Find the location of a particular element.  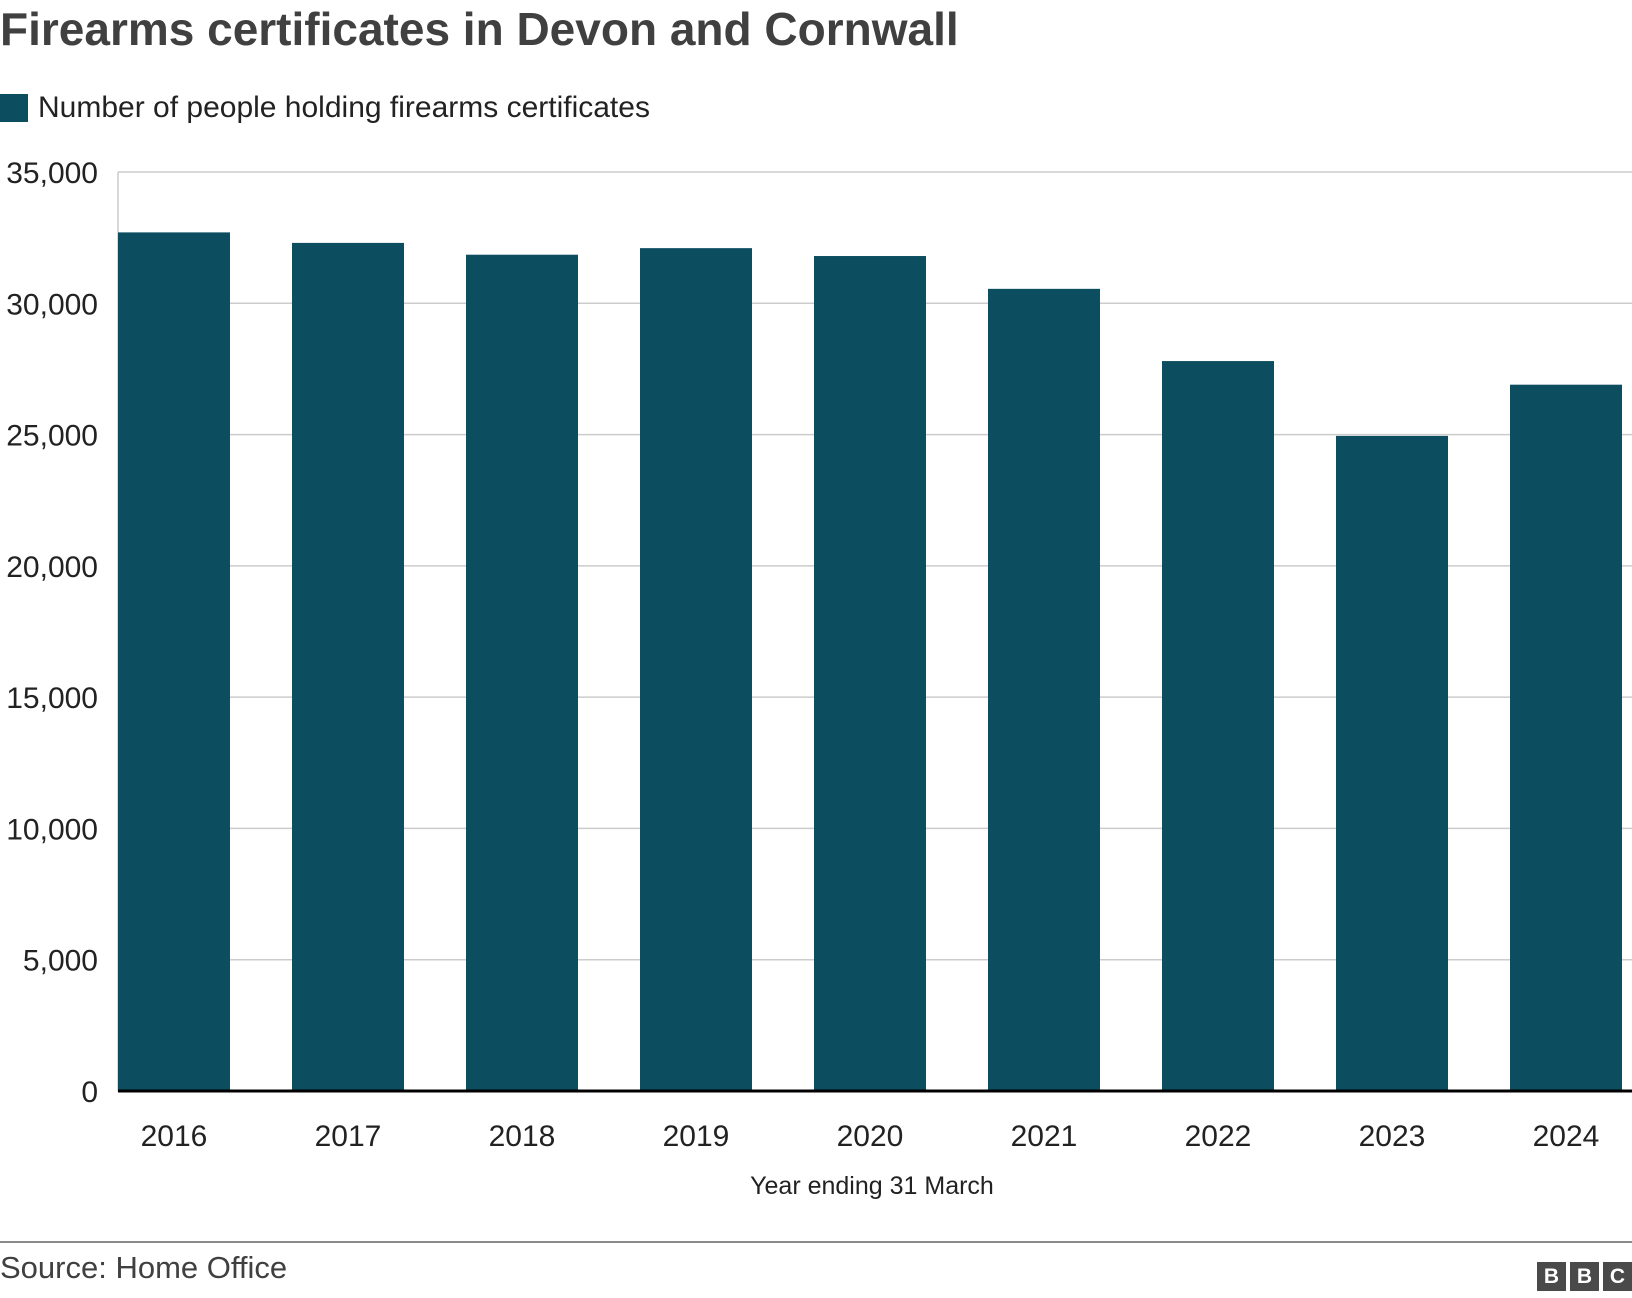

x-tick-label: 2023 is located at coordinates (1392, 1136).